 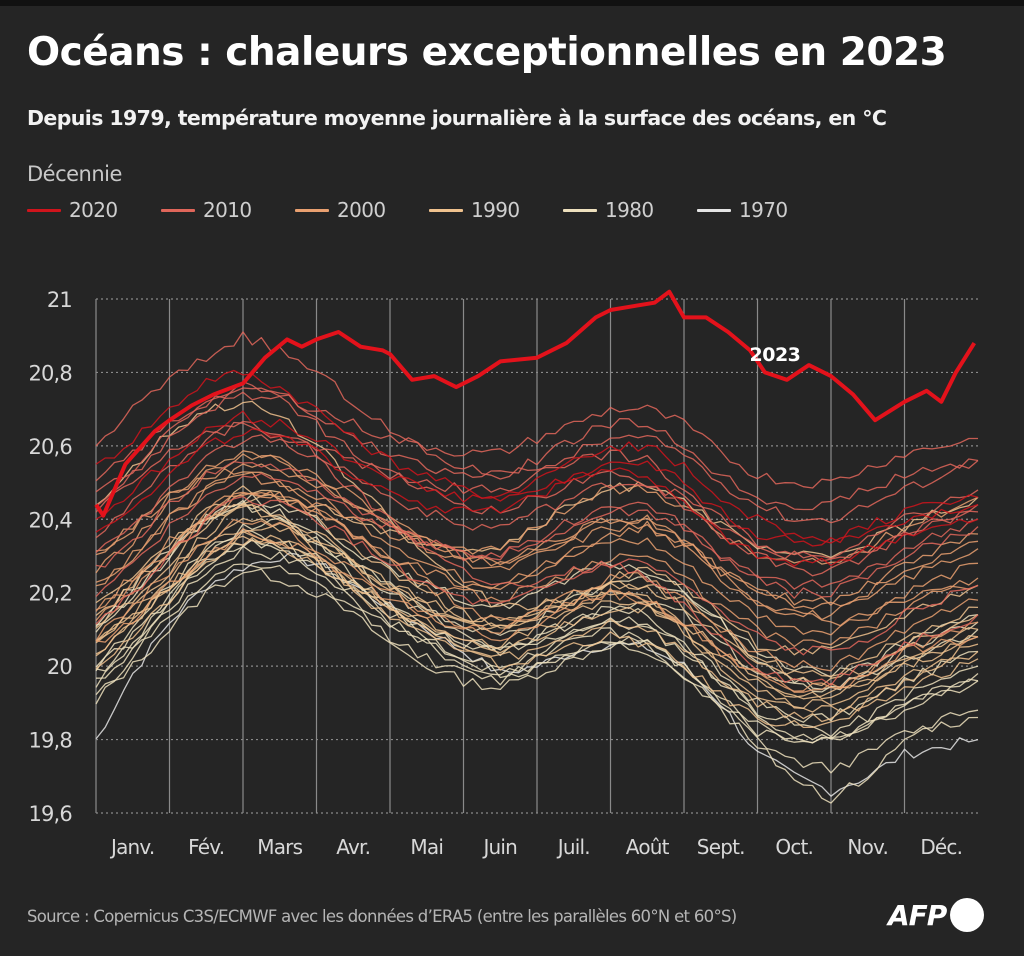 I want to click on afp-logo: AFP, so click(x=936, y=915).